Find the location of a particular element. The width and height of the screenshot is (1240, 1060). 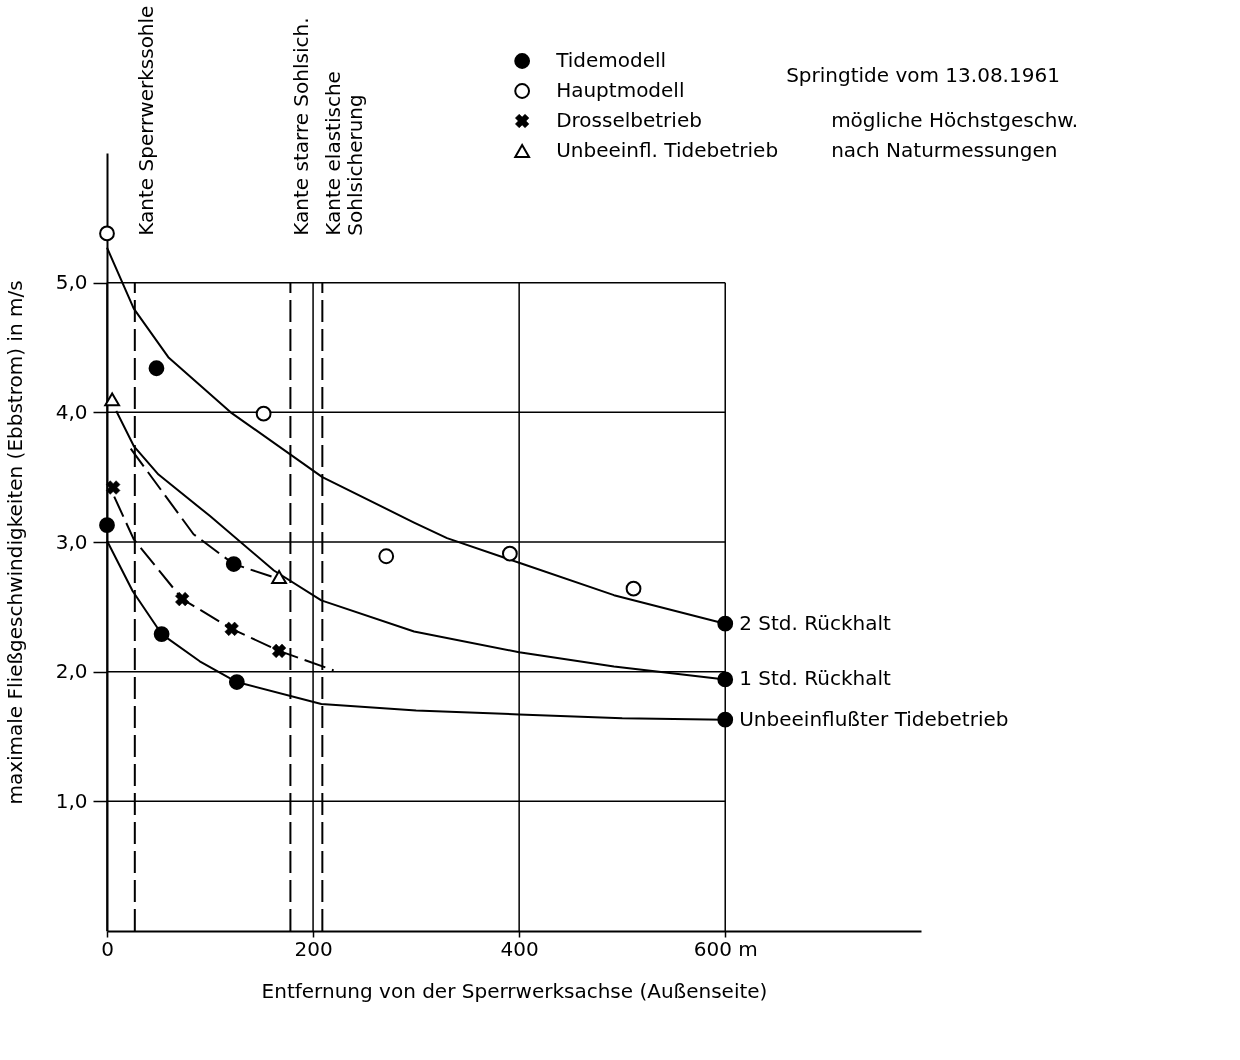

y-tick-label: 5,0 is located at coordinates (71, 282).